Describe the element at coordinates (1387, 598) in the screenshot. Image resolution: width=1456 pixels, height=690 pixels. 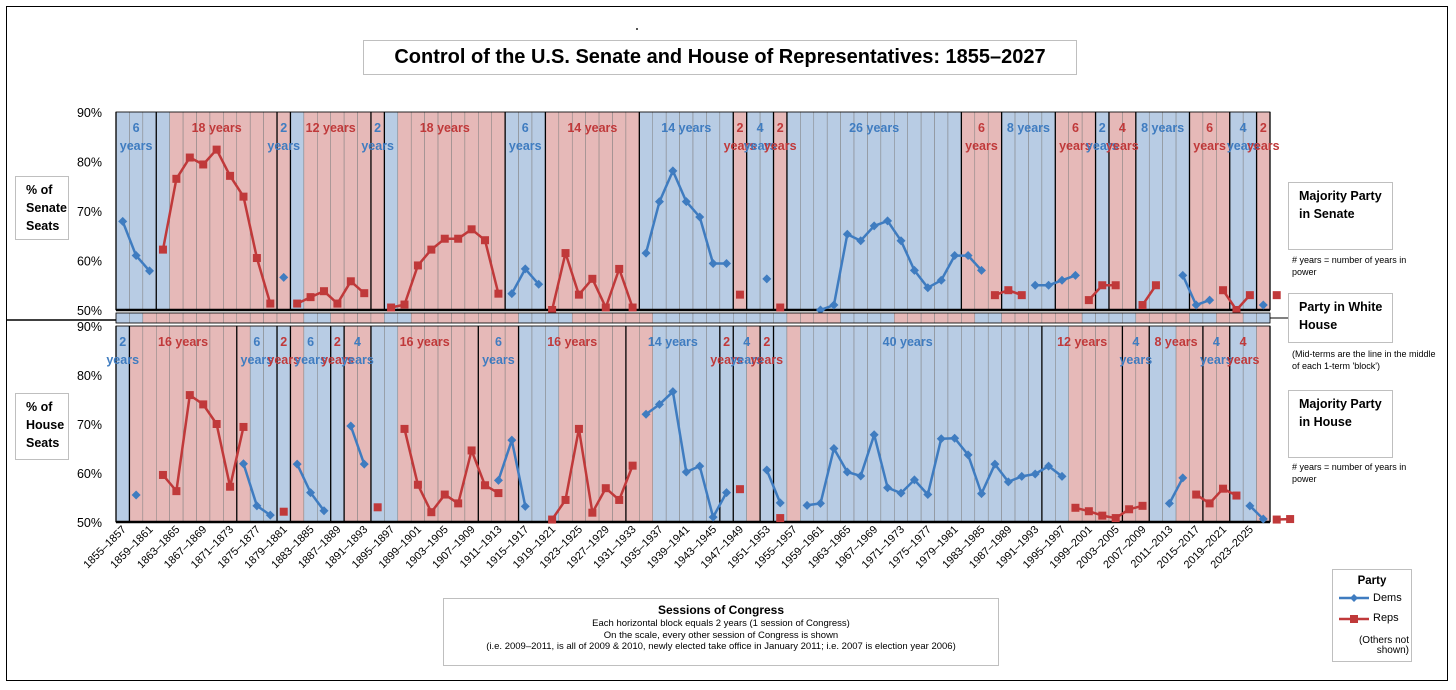
I see `legend-dems-label: Dems` at that location.